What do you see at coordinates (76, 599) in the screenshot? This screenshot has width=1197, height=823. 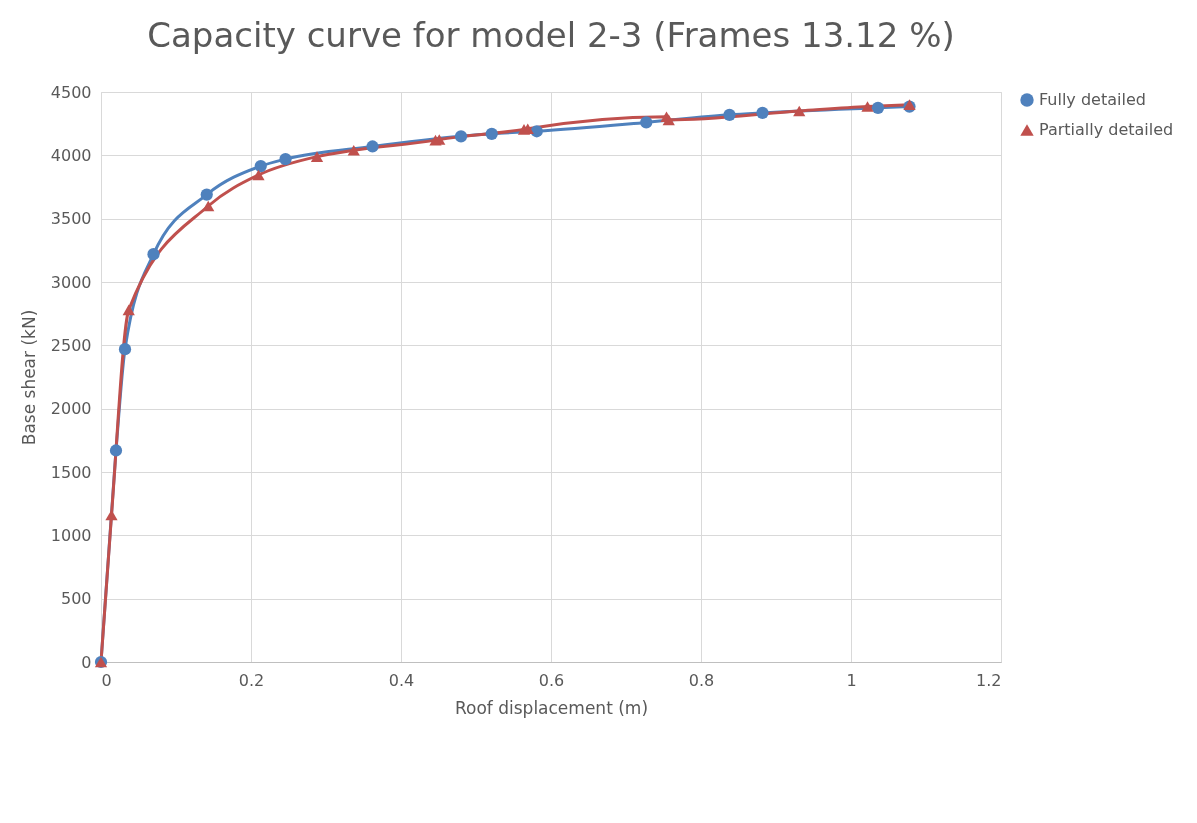 I see `y-tick-label: 500` at bounding box center [76, 599].